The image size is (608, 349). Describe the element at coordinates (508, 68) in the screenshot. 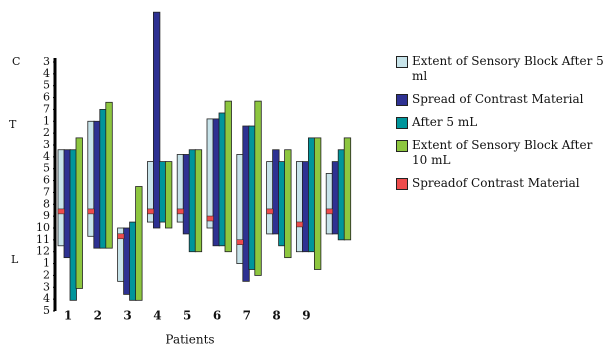

I see `legend-label: Extent of Sensory Block After 5 ml` at that location.